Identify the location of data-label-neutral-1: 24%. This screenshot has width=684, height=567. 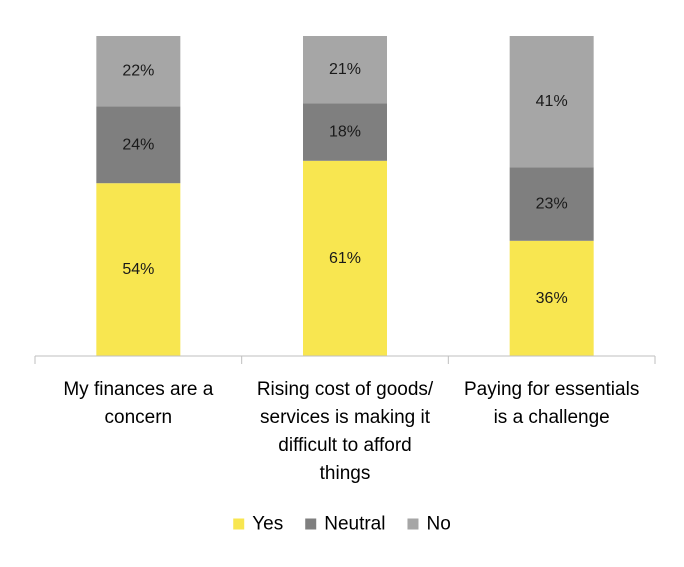
(138, 144).